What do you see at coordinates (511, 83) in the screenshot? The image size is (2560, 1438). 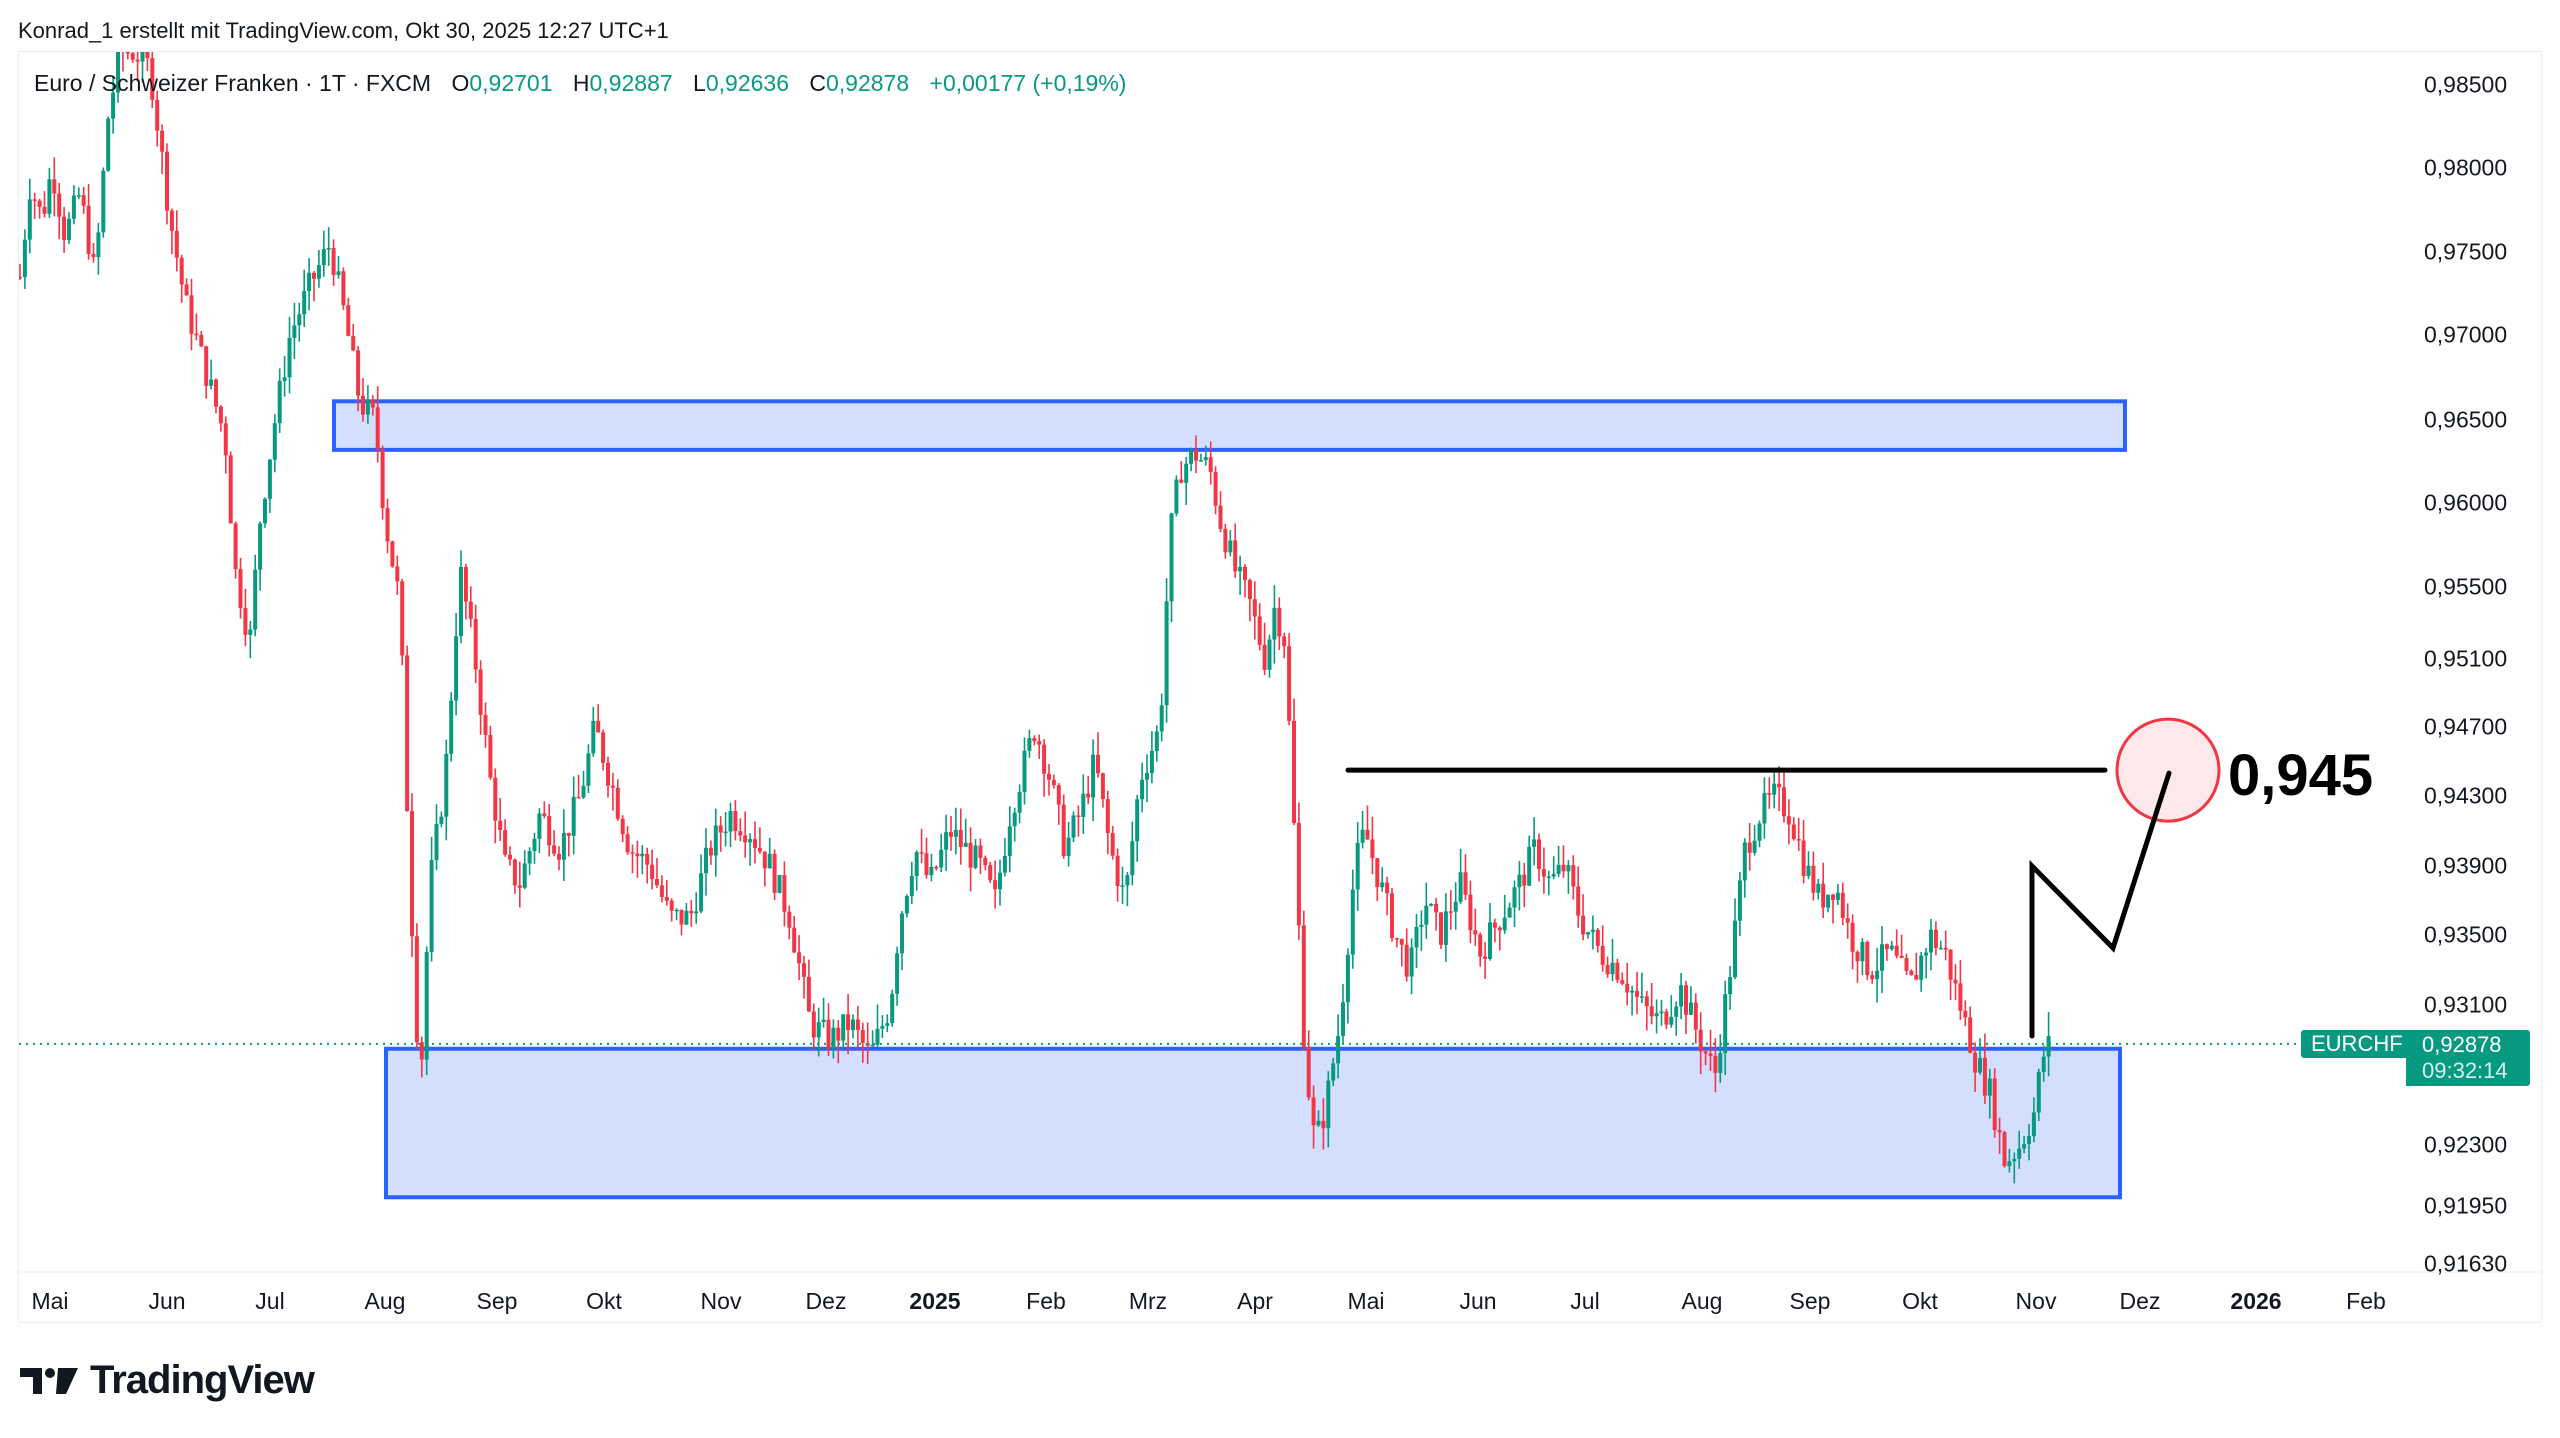 I see `open-value: 0,92701` at bounding box center [511, 83].